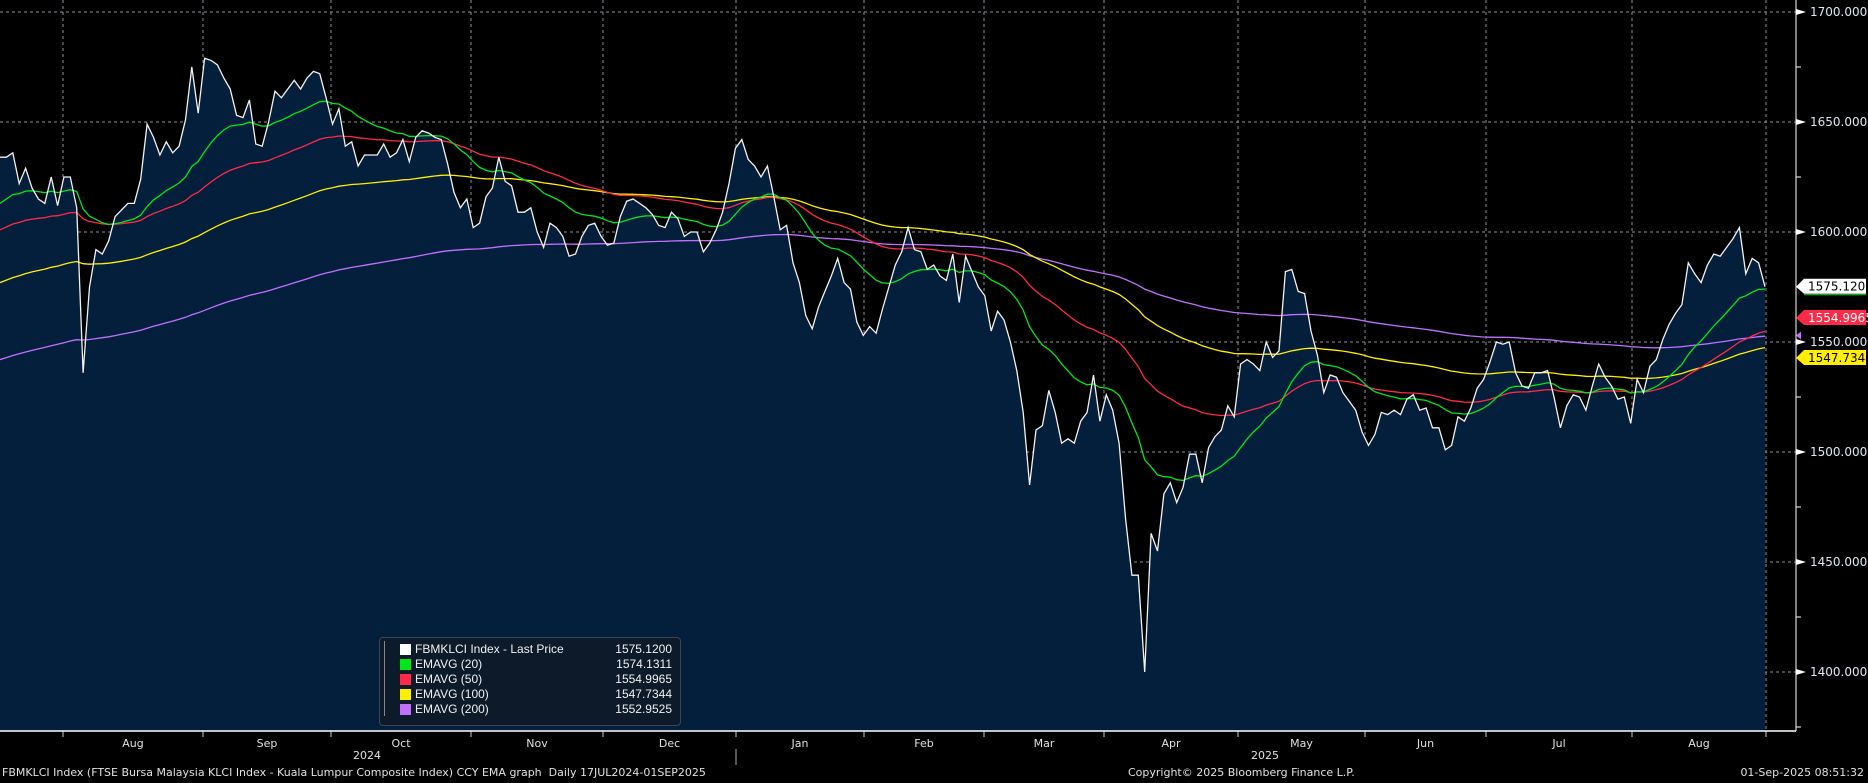  I want to click on legend-item-price: FBMKLCI Index - Last Price 1575.1200, so click(532, 649).